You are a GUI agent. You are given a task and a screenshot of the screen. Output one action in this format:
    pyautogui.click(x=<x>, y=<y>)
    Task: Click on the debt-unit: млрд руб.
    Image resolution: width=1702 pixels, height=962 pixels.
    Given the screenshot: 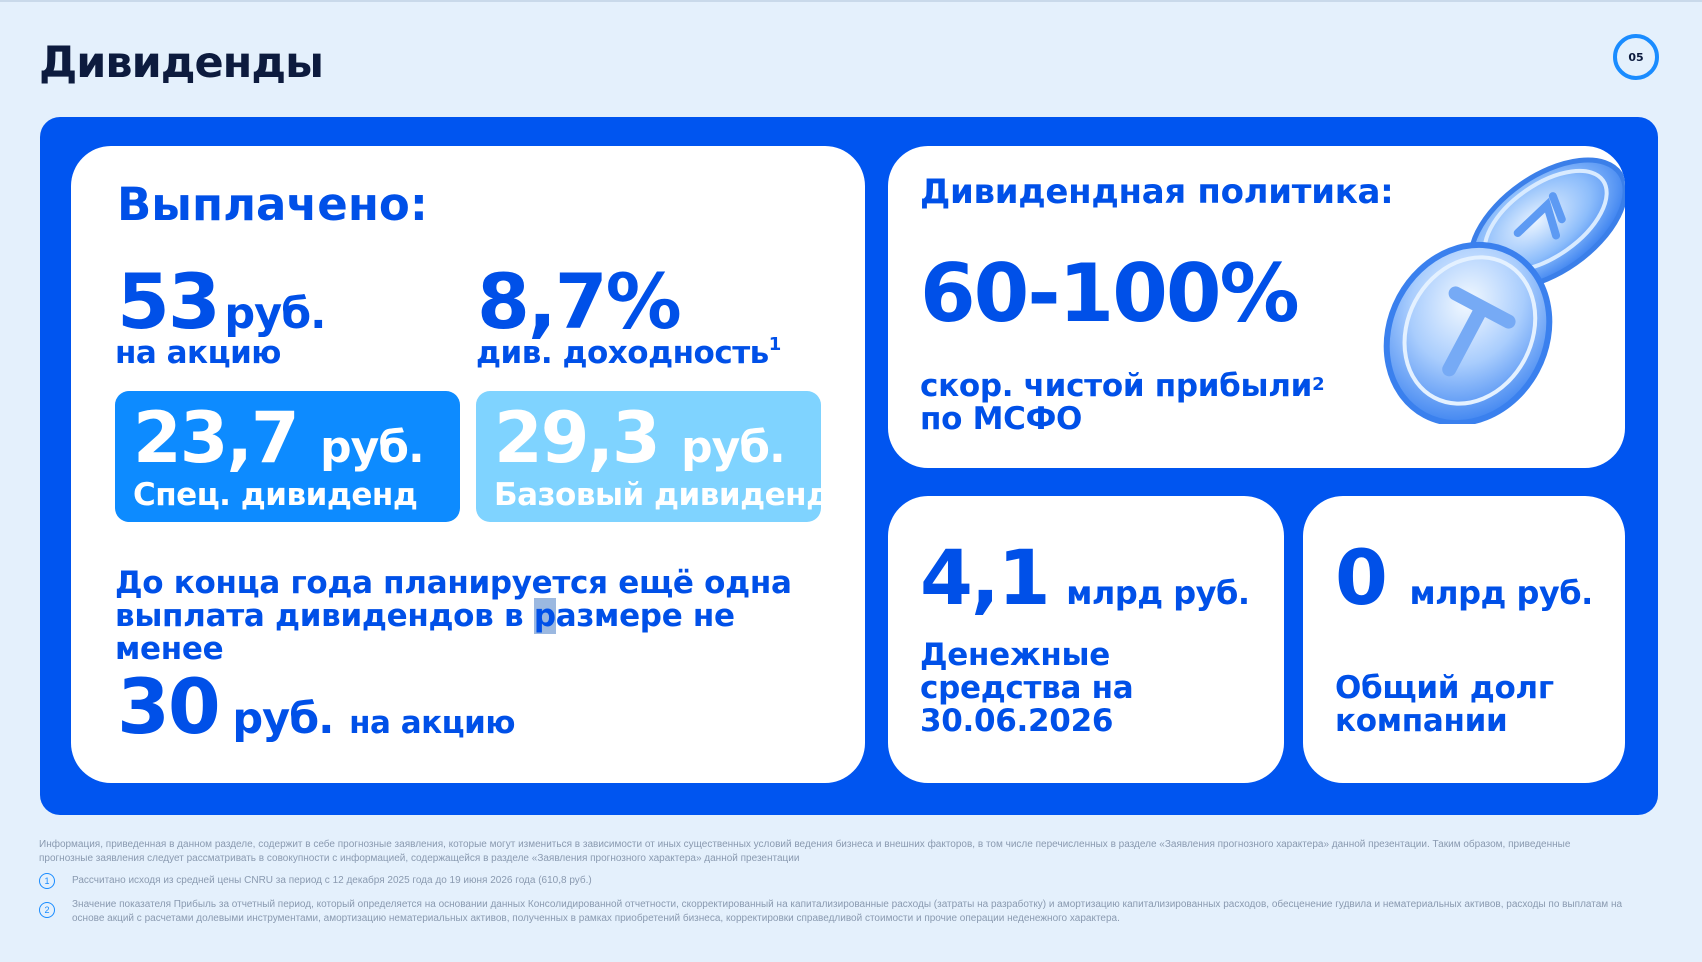 What is the action you would take?
    pyautogui.click(x=1501, y=593)
    